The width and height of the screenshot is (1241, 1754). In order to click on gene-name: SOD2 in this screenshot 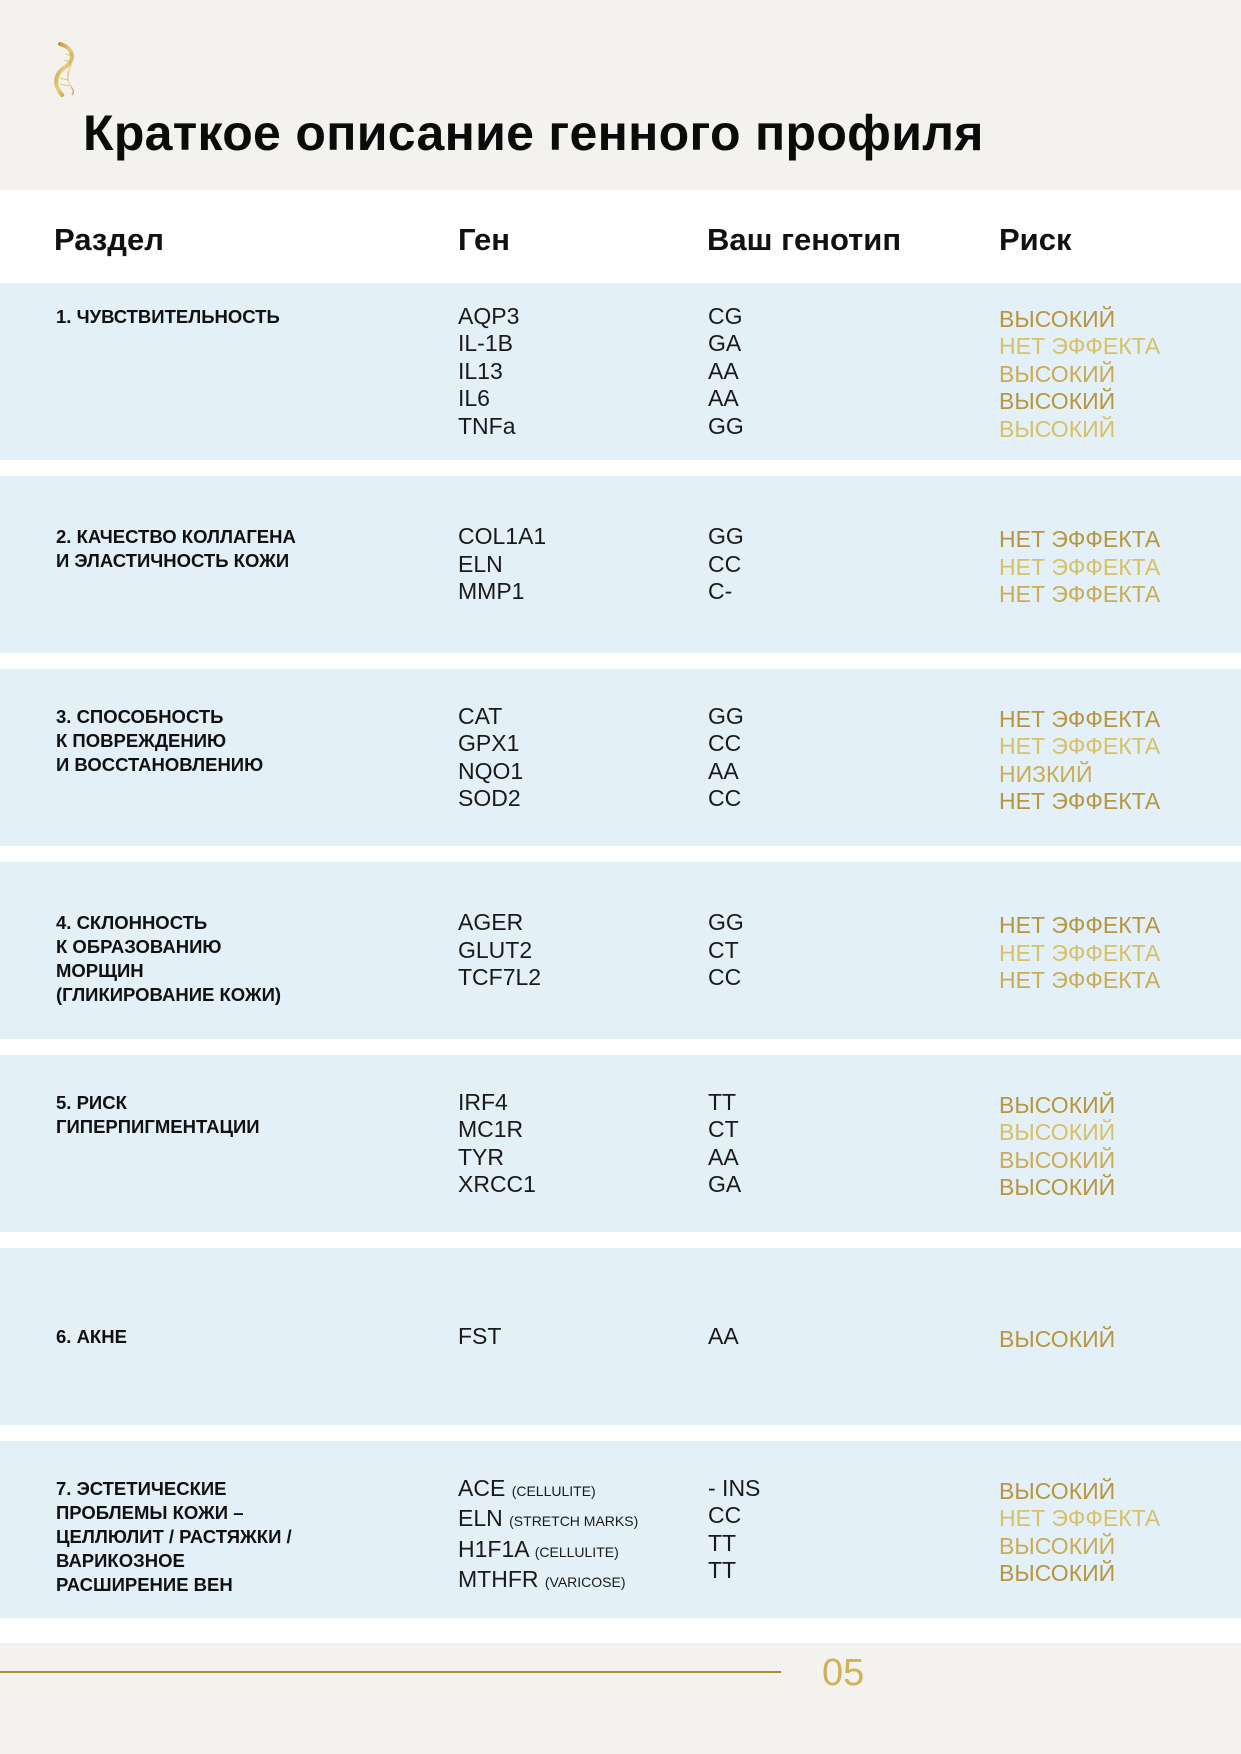, I will do `click(489, 798)`.